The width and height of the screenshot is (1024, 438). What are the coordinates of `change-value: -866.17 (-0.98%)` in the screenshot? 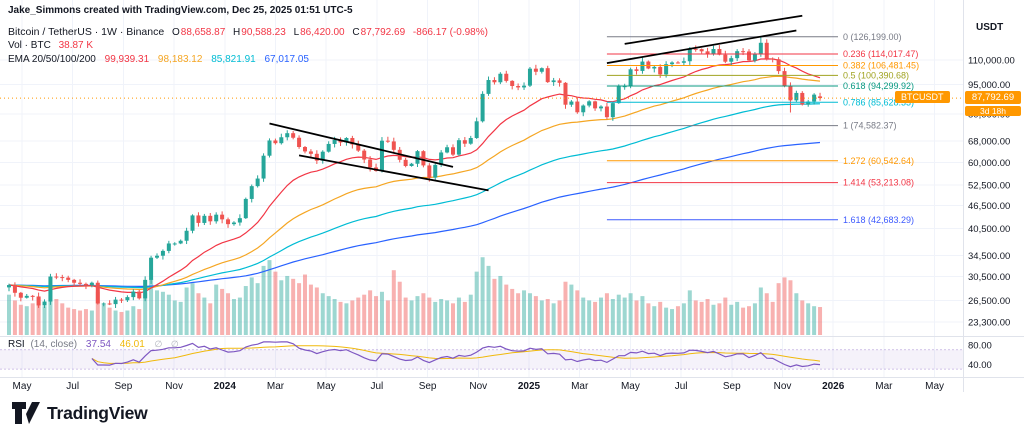 It's located at (450, 32).